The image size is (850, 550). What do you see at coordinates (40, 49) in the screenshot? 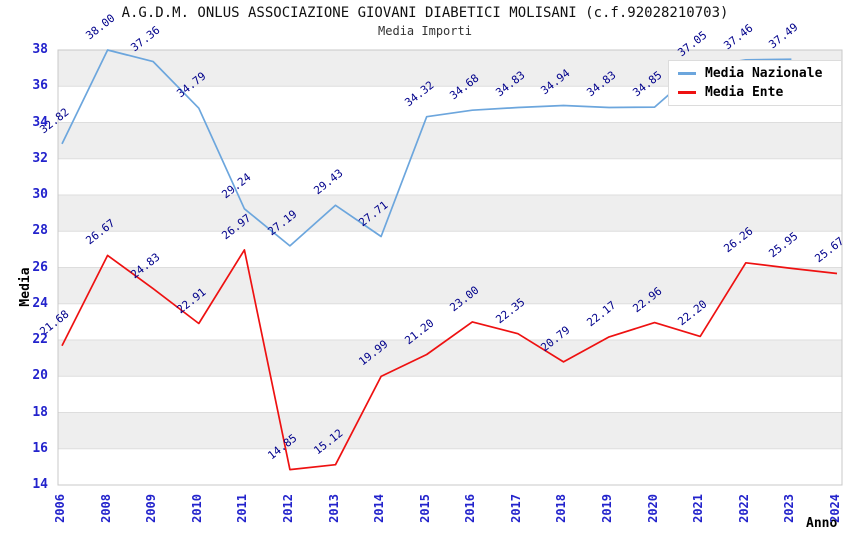
I see `y-tick-label: 38` at bounding box center [40, 49].